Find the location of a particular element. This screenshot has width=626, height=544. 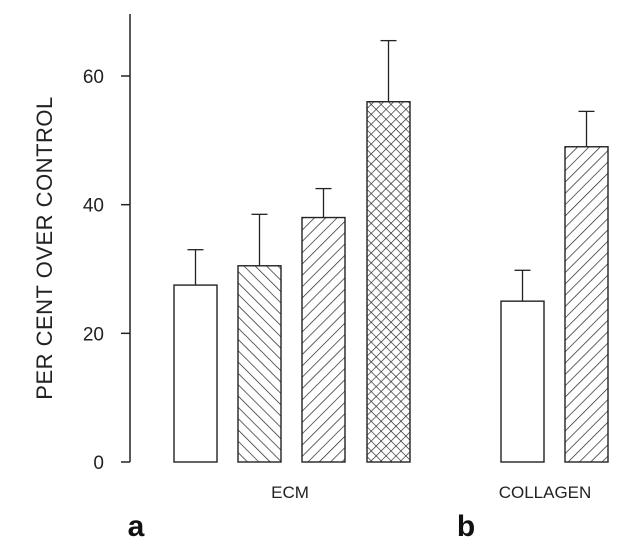

y-tick-label: 0 is located at coordinates (98, 463).